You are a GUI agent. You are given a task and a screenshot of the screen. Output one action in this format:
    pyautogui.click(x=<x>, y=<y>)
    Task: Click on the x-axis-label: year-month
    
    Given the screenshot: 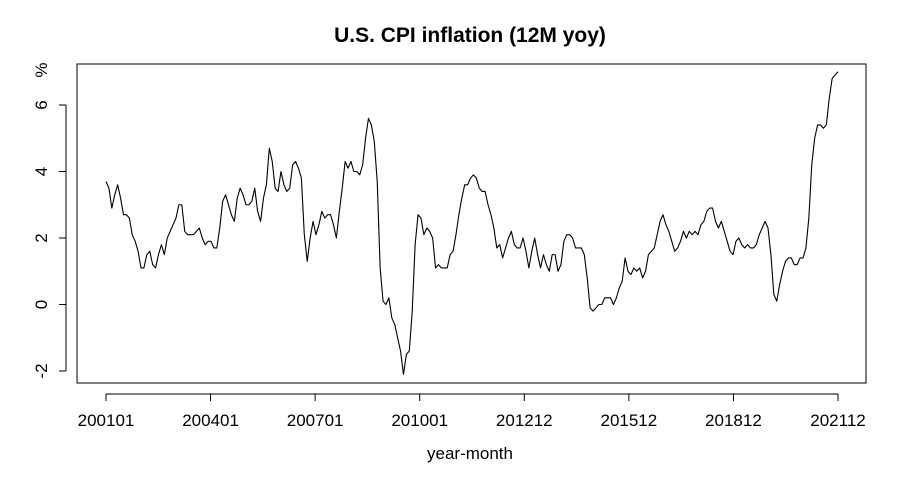 What is the action you would take?
    pyautogui.click(x=470, y=453)
    